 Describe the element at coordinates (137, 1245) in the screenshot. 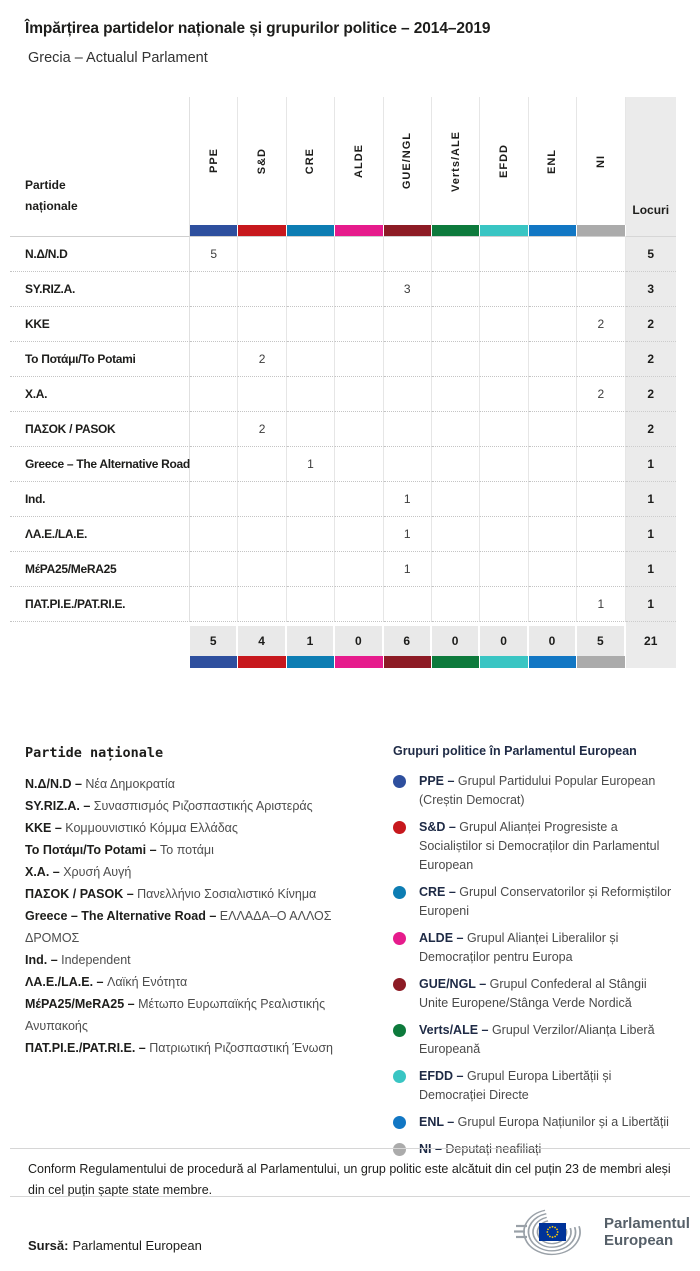

I see `source-value: Parlamentul European` at that location.